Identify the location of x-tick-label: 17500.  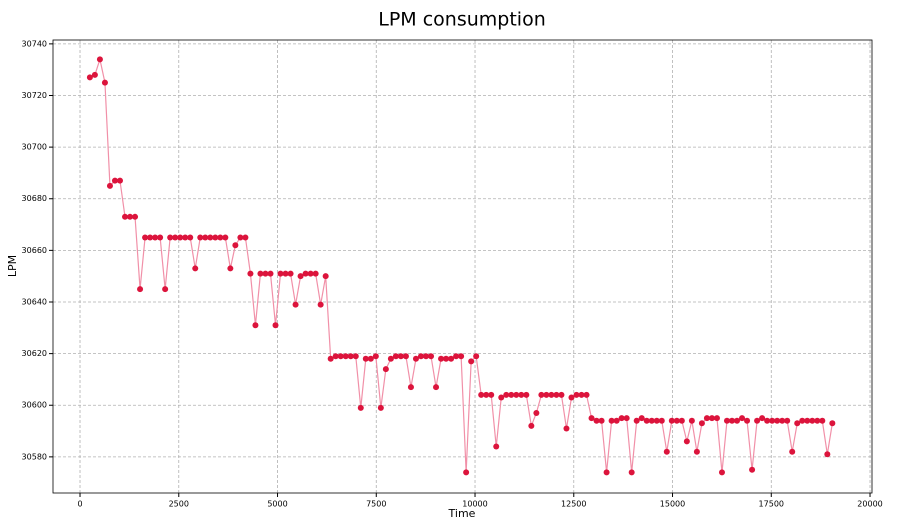
(771, 504).